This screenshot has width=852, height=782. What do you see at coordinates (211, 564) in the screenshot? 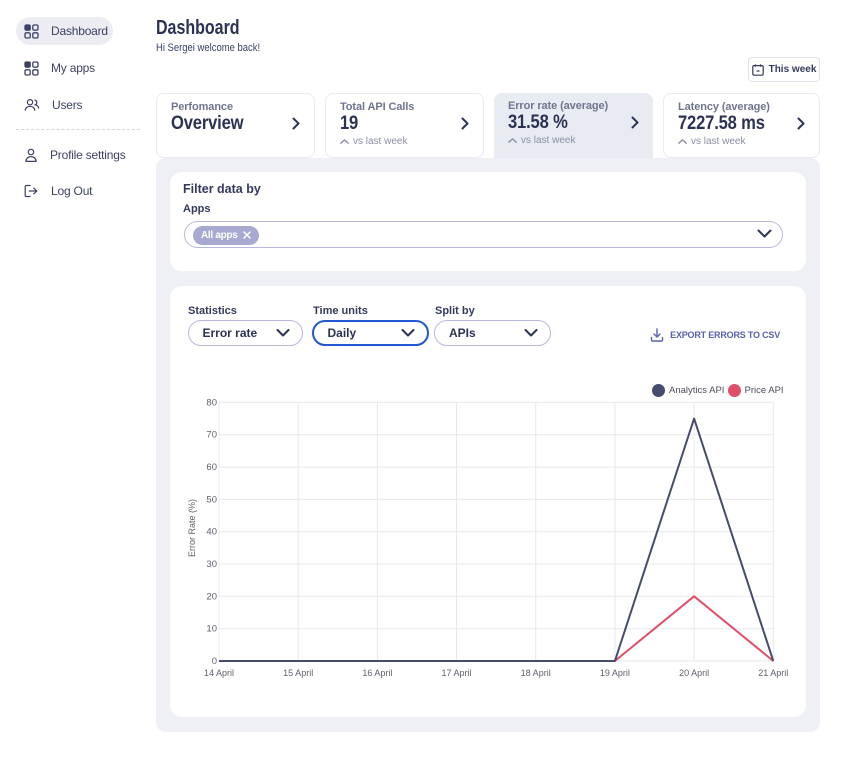
I see `svg-text: 30` at bounding box center [211, 564].